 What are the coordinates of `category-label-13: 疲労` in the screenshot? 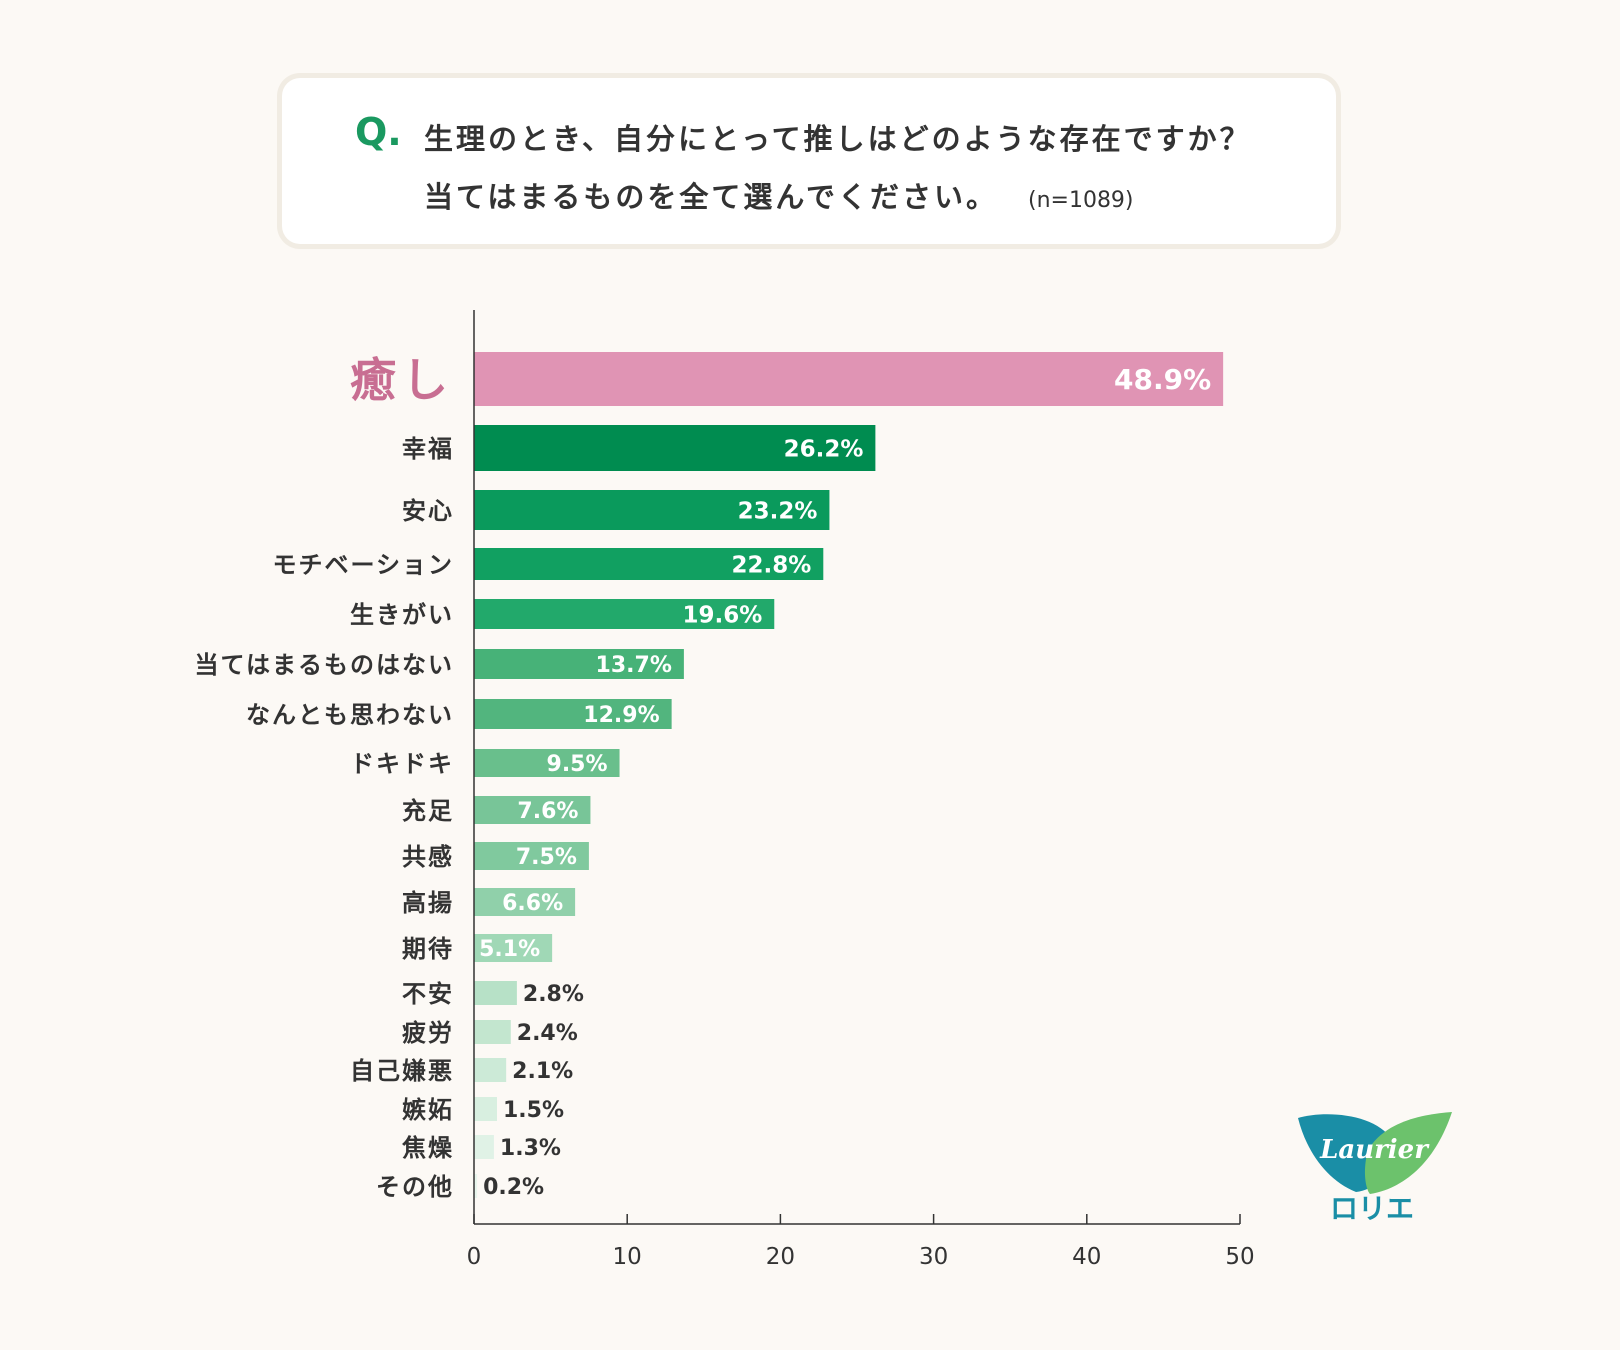 It's located at (428, 1033).